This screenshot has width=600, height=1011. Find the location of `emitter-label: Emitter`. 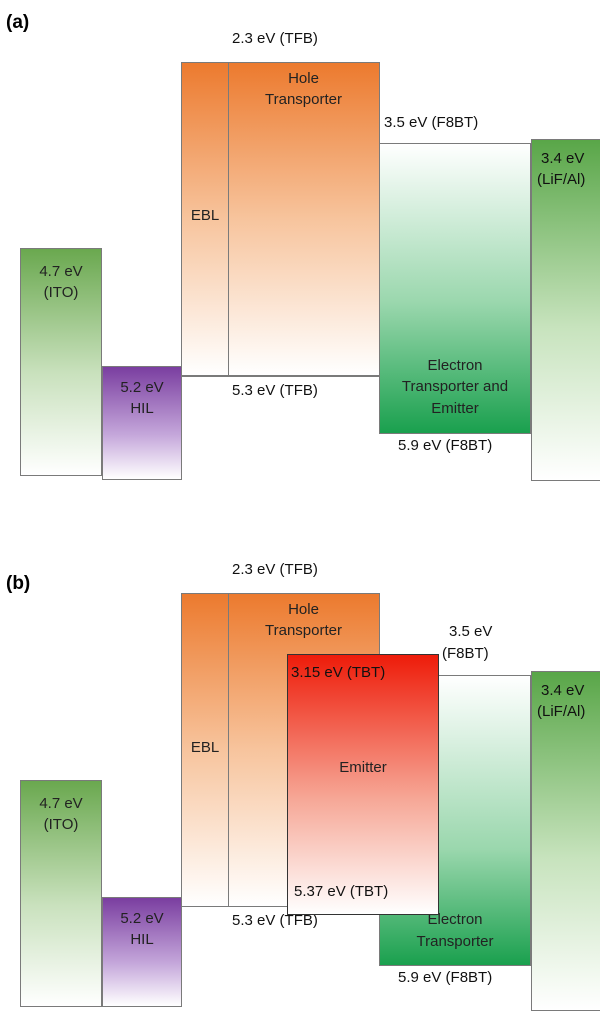

emitter-label: Emitter is located at coordinates (363, 767).